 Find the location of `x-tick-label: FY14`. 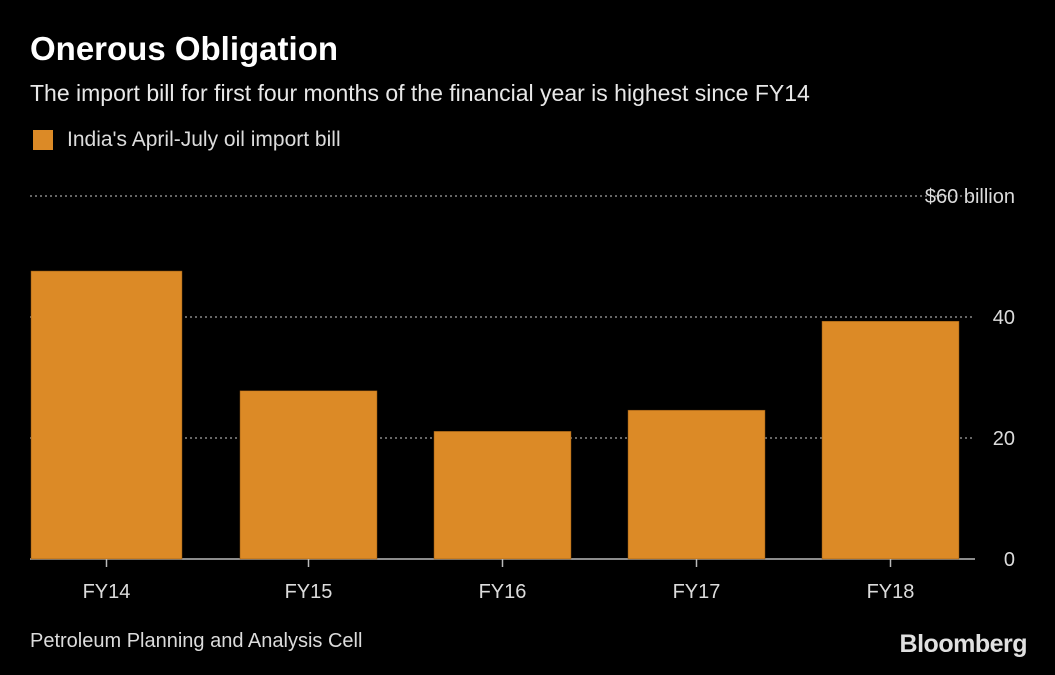

x-tick-label: FY14 is located at coordinates (107, 592).